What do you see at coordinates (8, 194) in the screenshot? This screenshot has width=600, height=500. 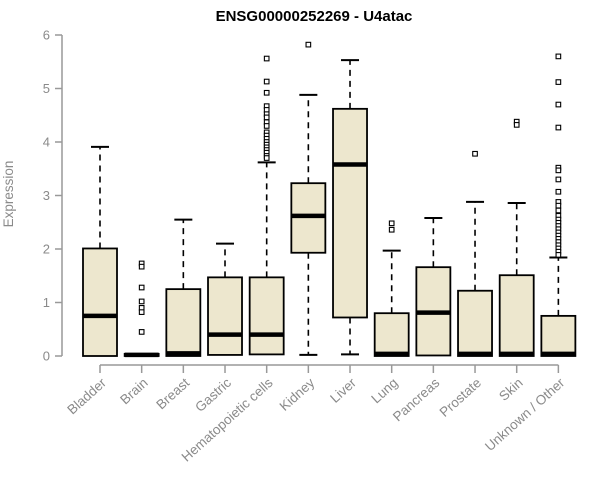 I see `y-axis-label: Expression` at bounding box center [8, 194].